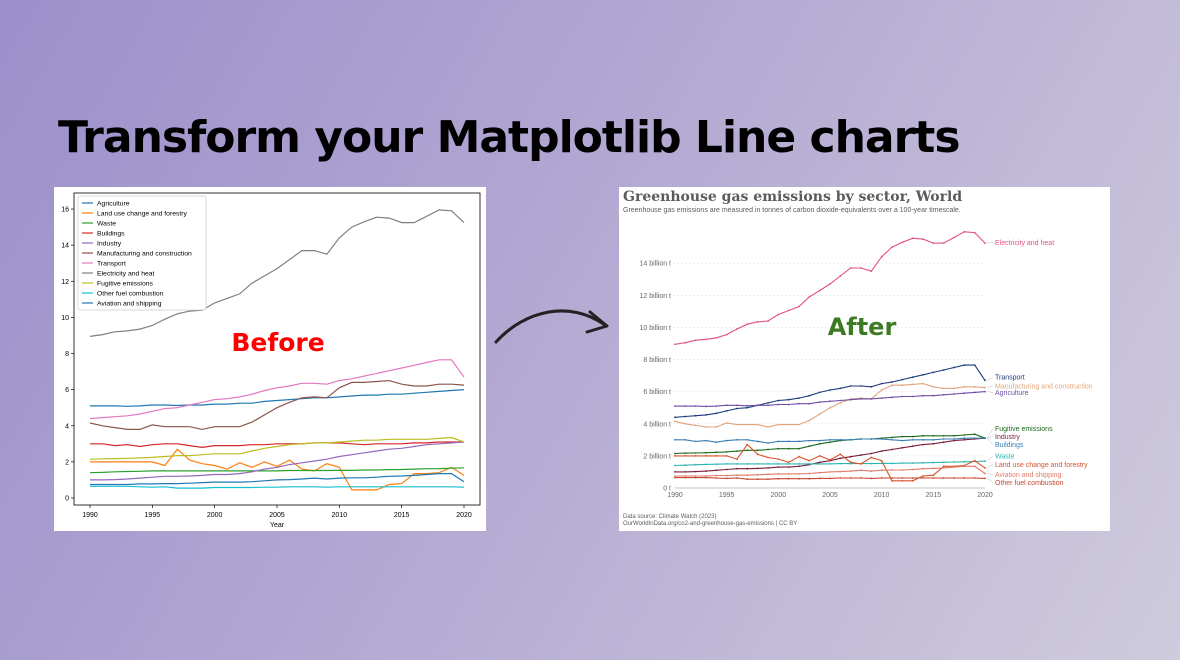  Describe the element at coordinates (277, 479) in the screenshot. I see `series-line-aviation-and-shipping` at that location.